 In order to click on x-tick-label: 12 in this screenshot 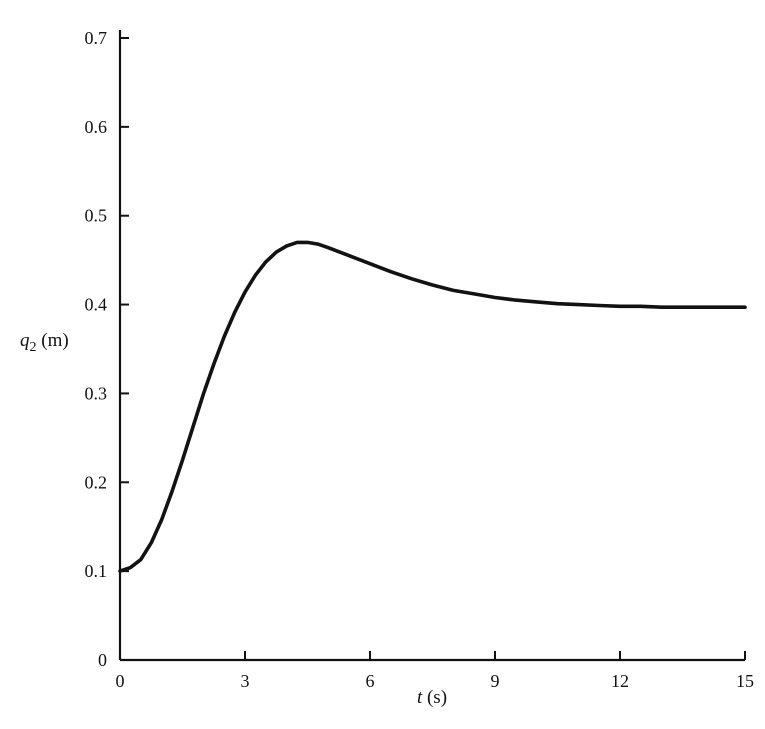, I will do `click(620, 681)`.